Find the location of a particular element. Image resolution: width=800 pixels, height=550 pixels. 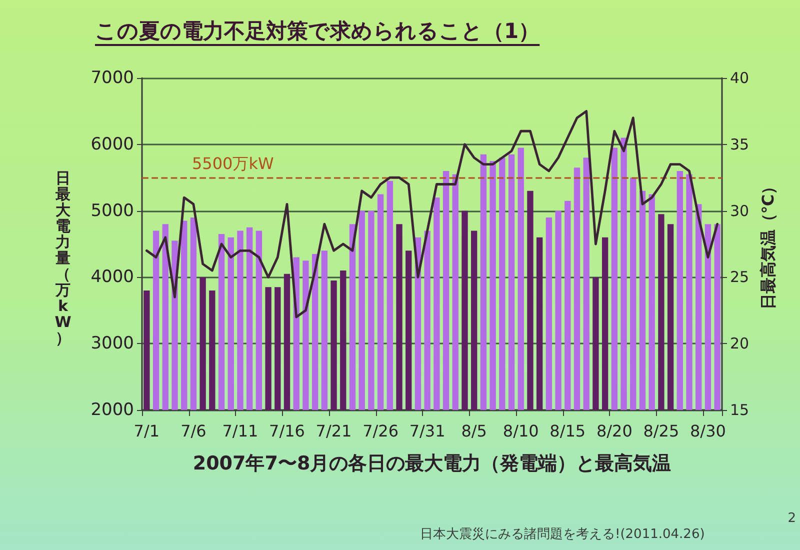

text: 2 is located at coordinates (792, 518).